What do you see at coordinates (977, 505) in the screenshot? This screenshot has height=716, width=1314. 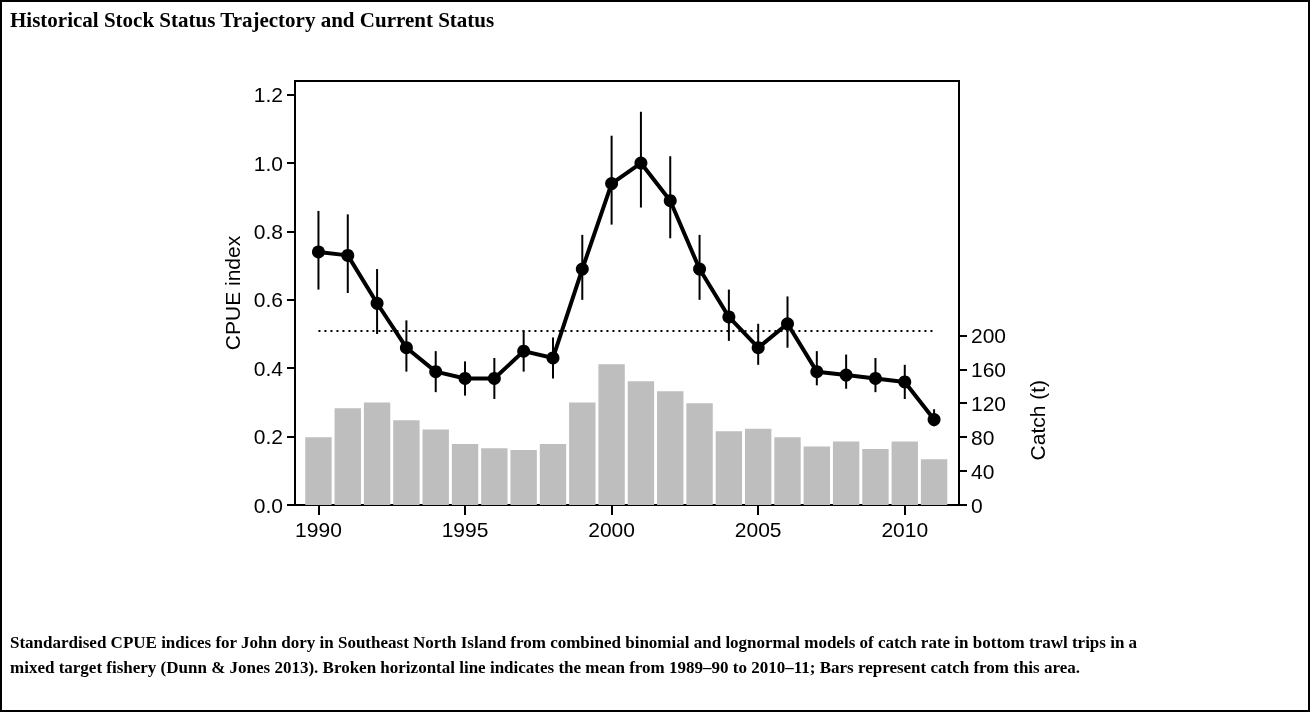 I see `y2-tick-label: 0` at bounding box center [977, 505].